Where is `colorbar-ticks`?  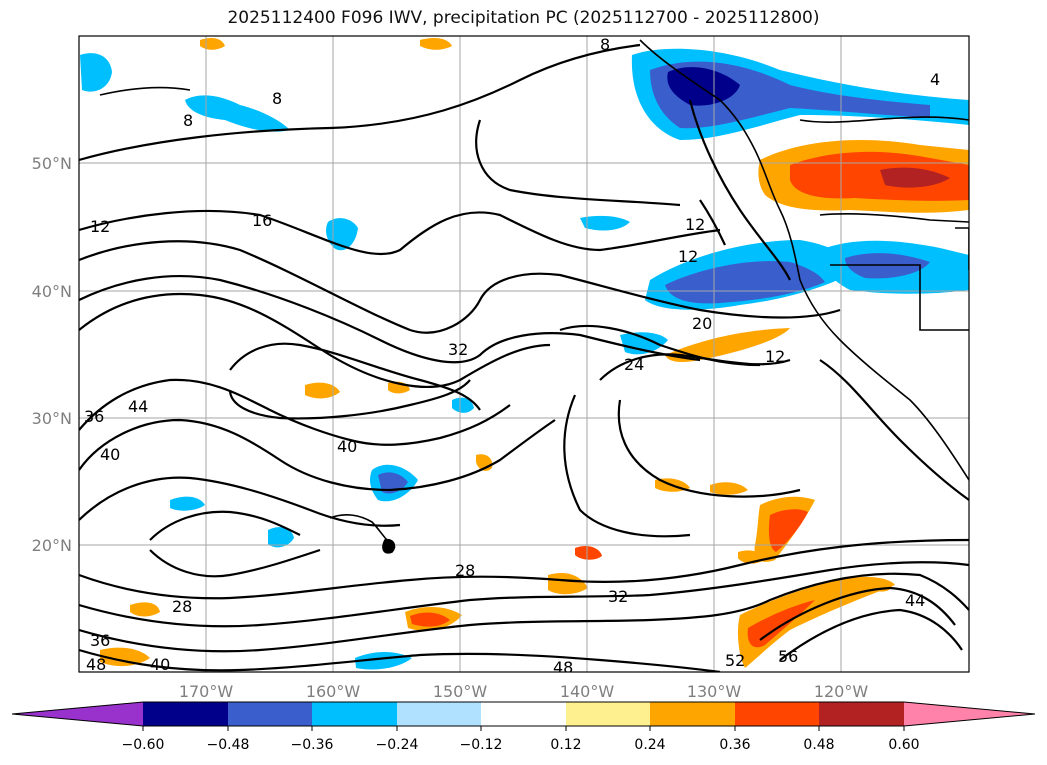 colorbar-ticks is located at coordinates (523, 728).